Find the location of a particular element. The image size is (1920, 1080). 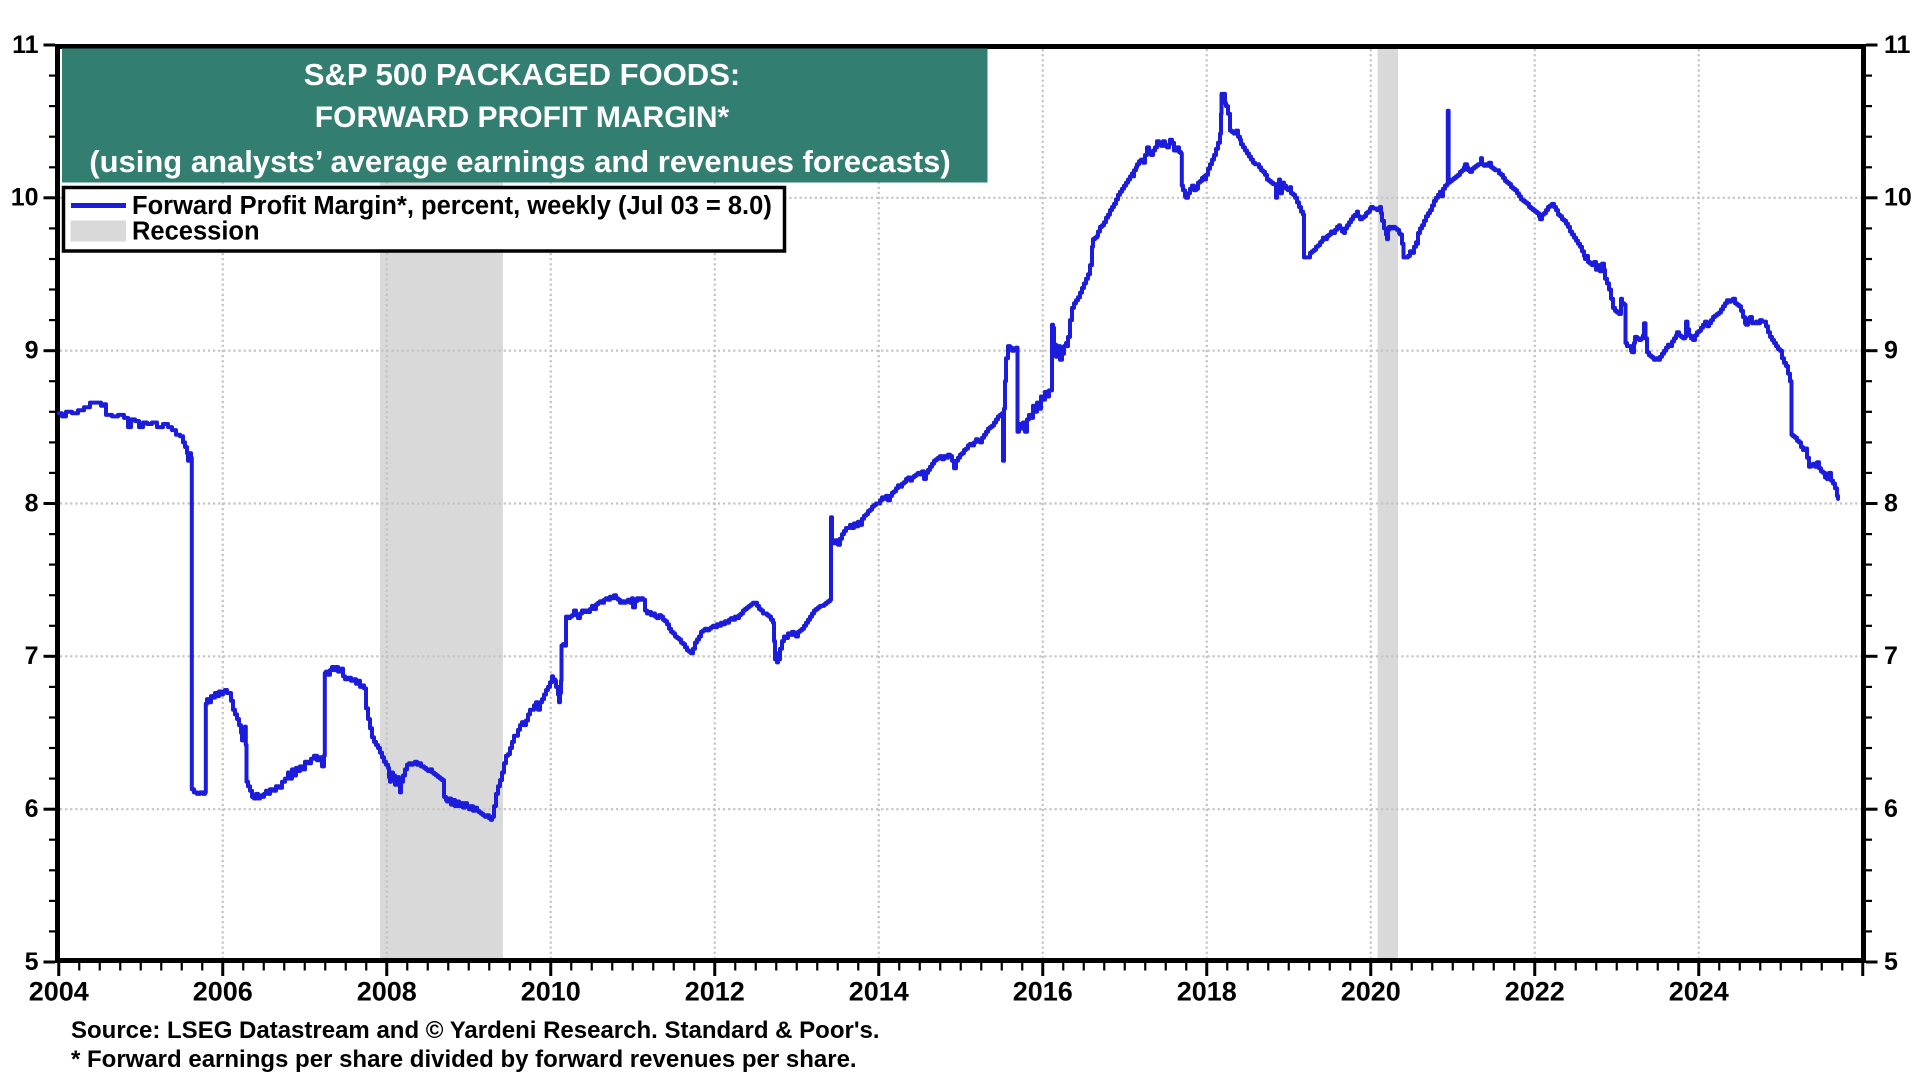

svg-text: 2006 is located at coordinates (223, 992).